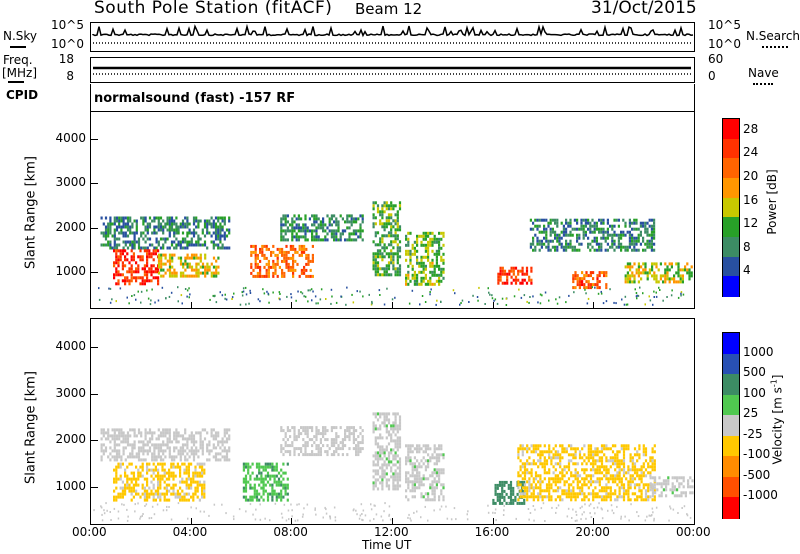 The image size is (800, 554). What do you see at coordinates (290, 532) in the screenshot?
I see `x-tick-label: 08:00` at bounding box center [290, 532].